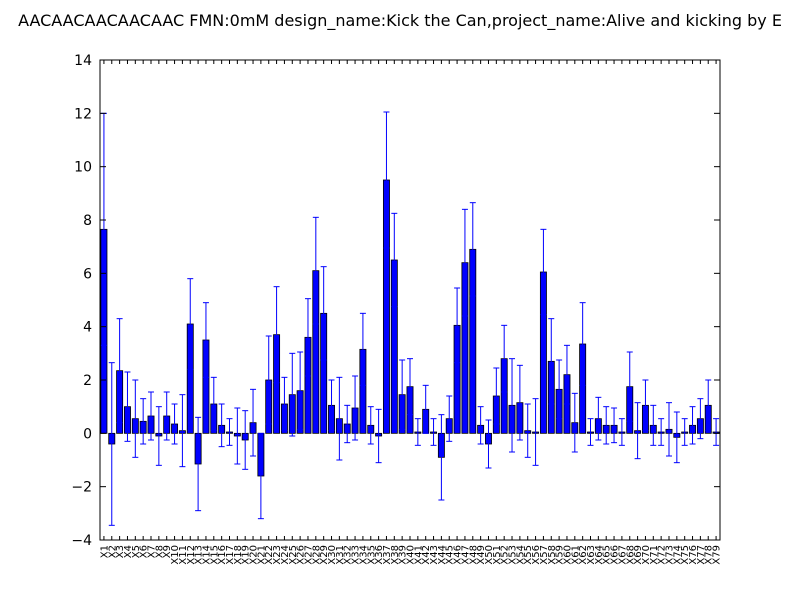 This screenshot has height=600, width=800. I want to click on error-bar-X14, so click(205, 340).